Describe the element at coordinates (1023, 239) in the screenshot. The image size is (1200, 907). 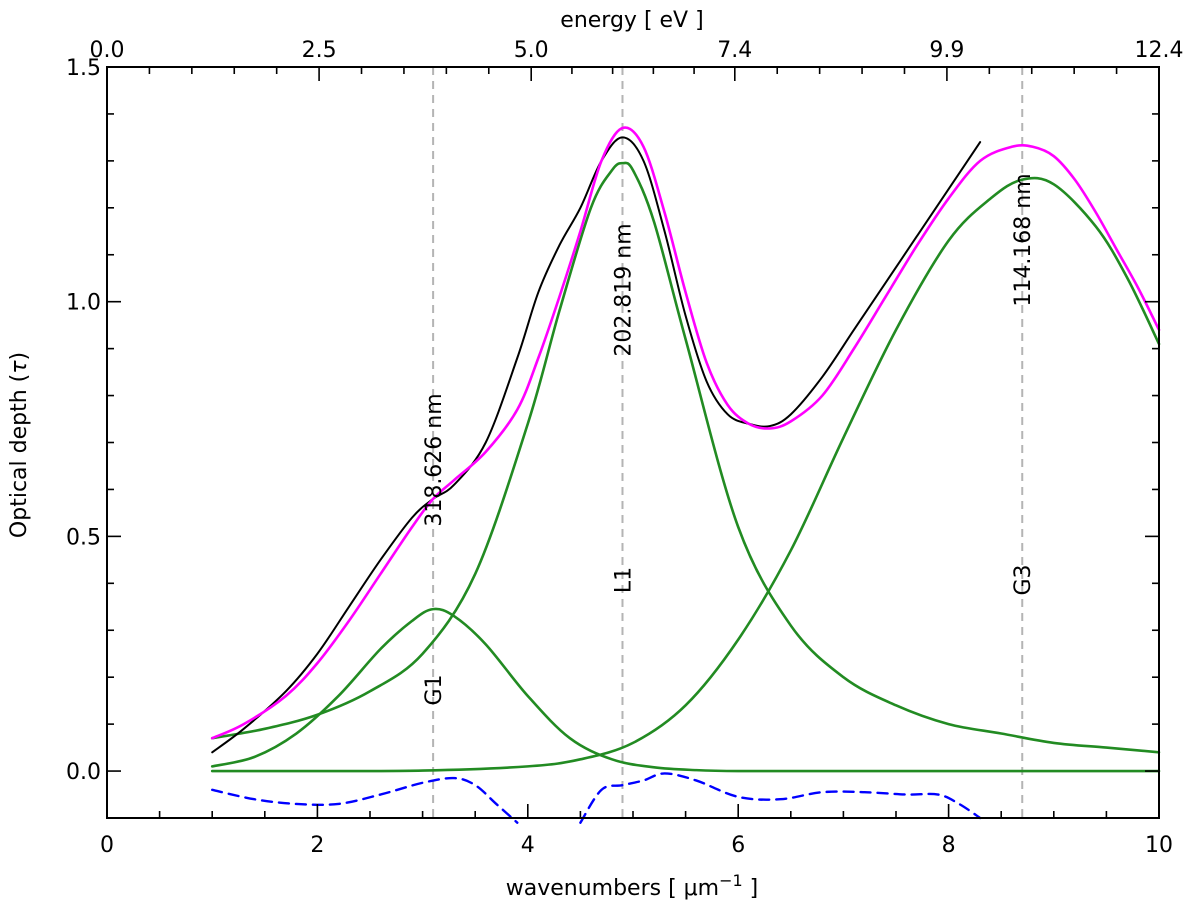
I see `vline-wavelength-label: 114.168 nm` at that location.